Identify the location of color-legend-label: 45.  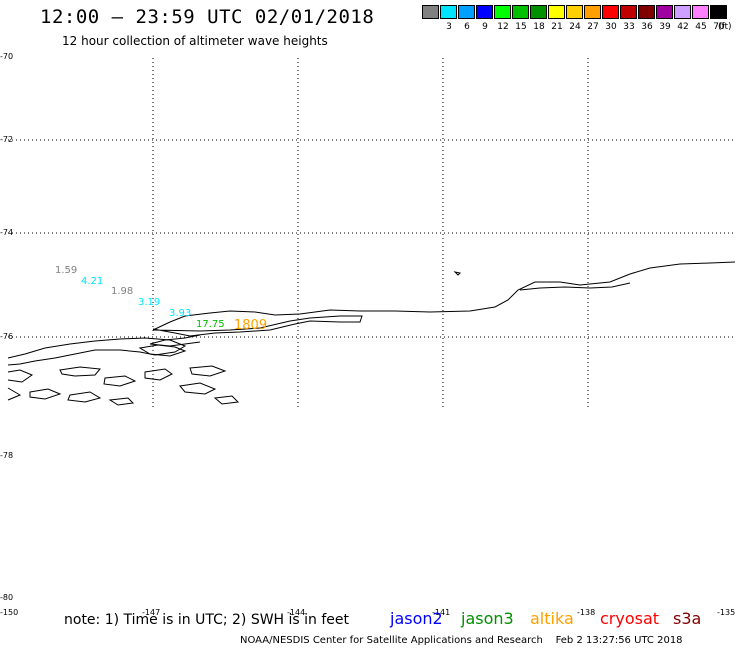
(701, 27).